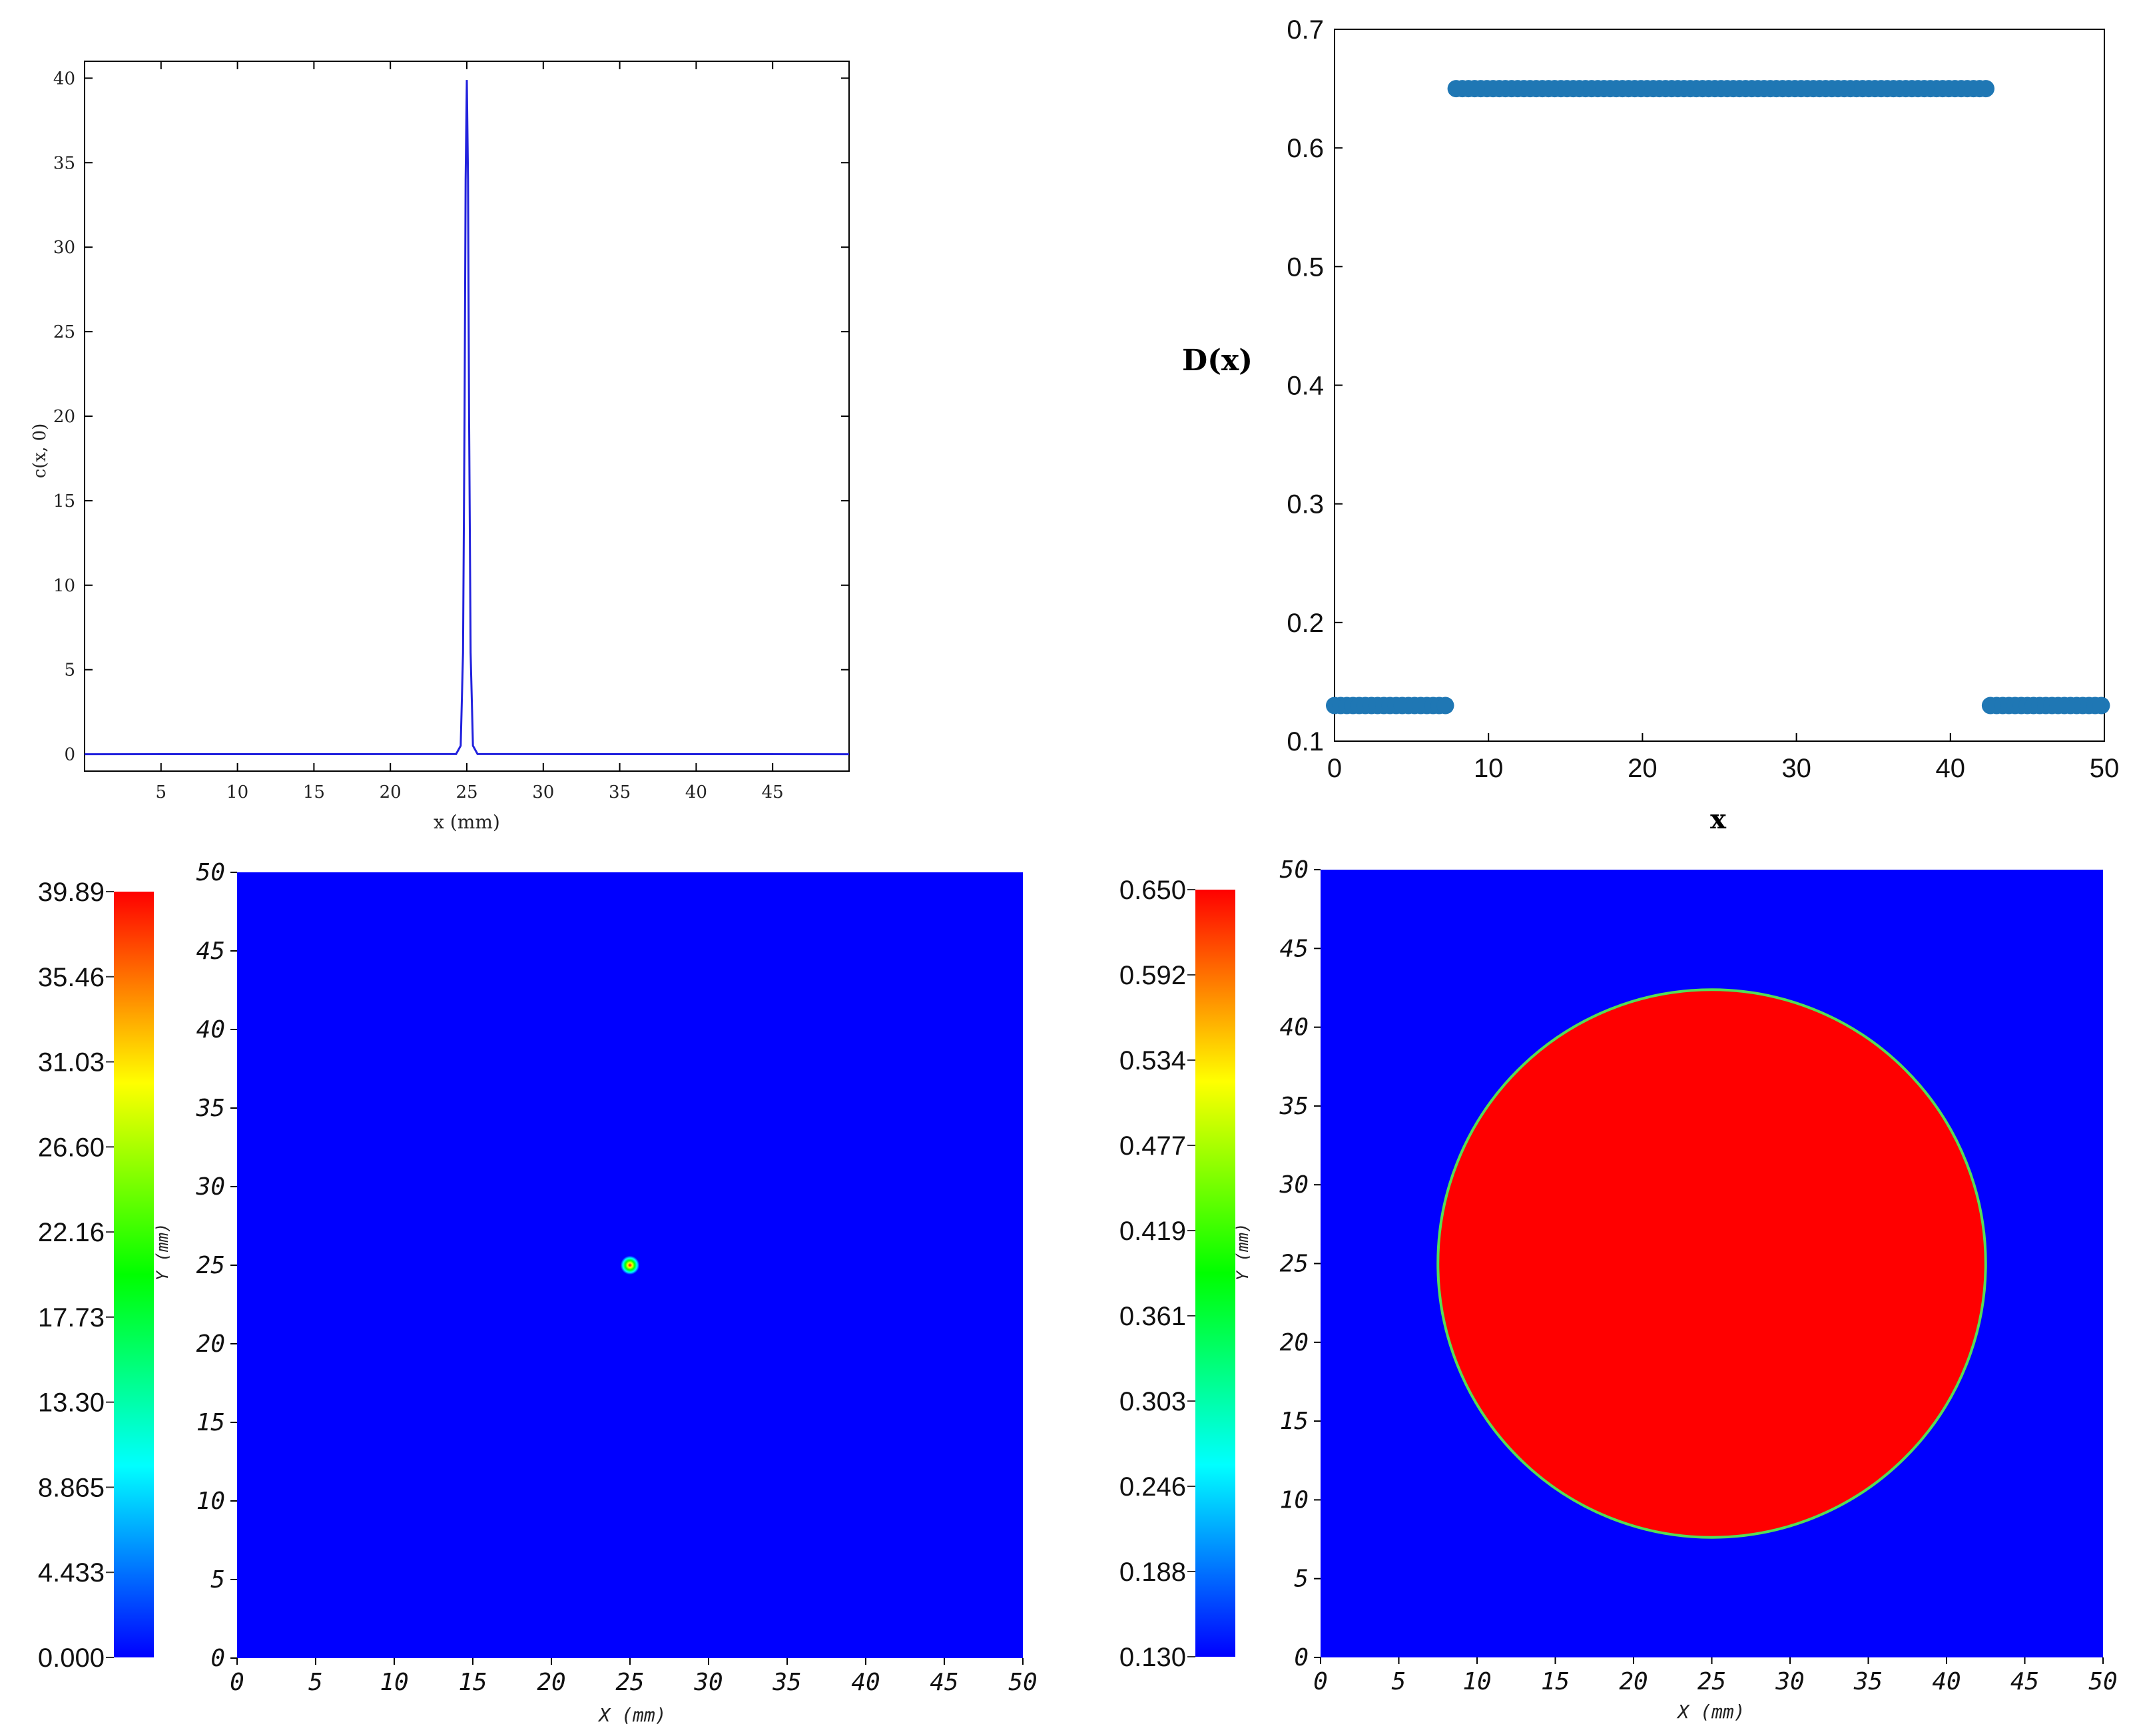  What do you see at coordinates (71, 1147) in the screenshot?
I see `colorbar-tick-label: 26.60` at bounding box center [71, 1147].